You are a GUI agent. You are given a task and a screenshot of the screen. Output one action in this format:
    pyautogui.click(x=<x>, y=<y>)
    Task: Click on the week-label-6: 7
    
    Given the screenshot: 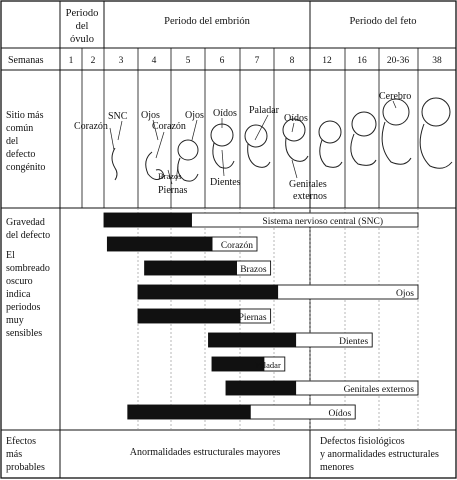 What is the action you would take?
    pyautogui.click(x=257, y=61)
    